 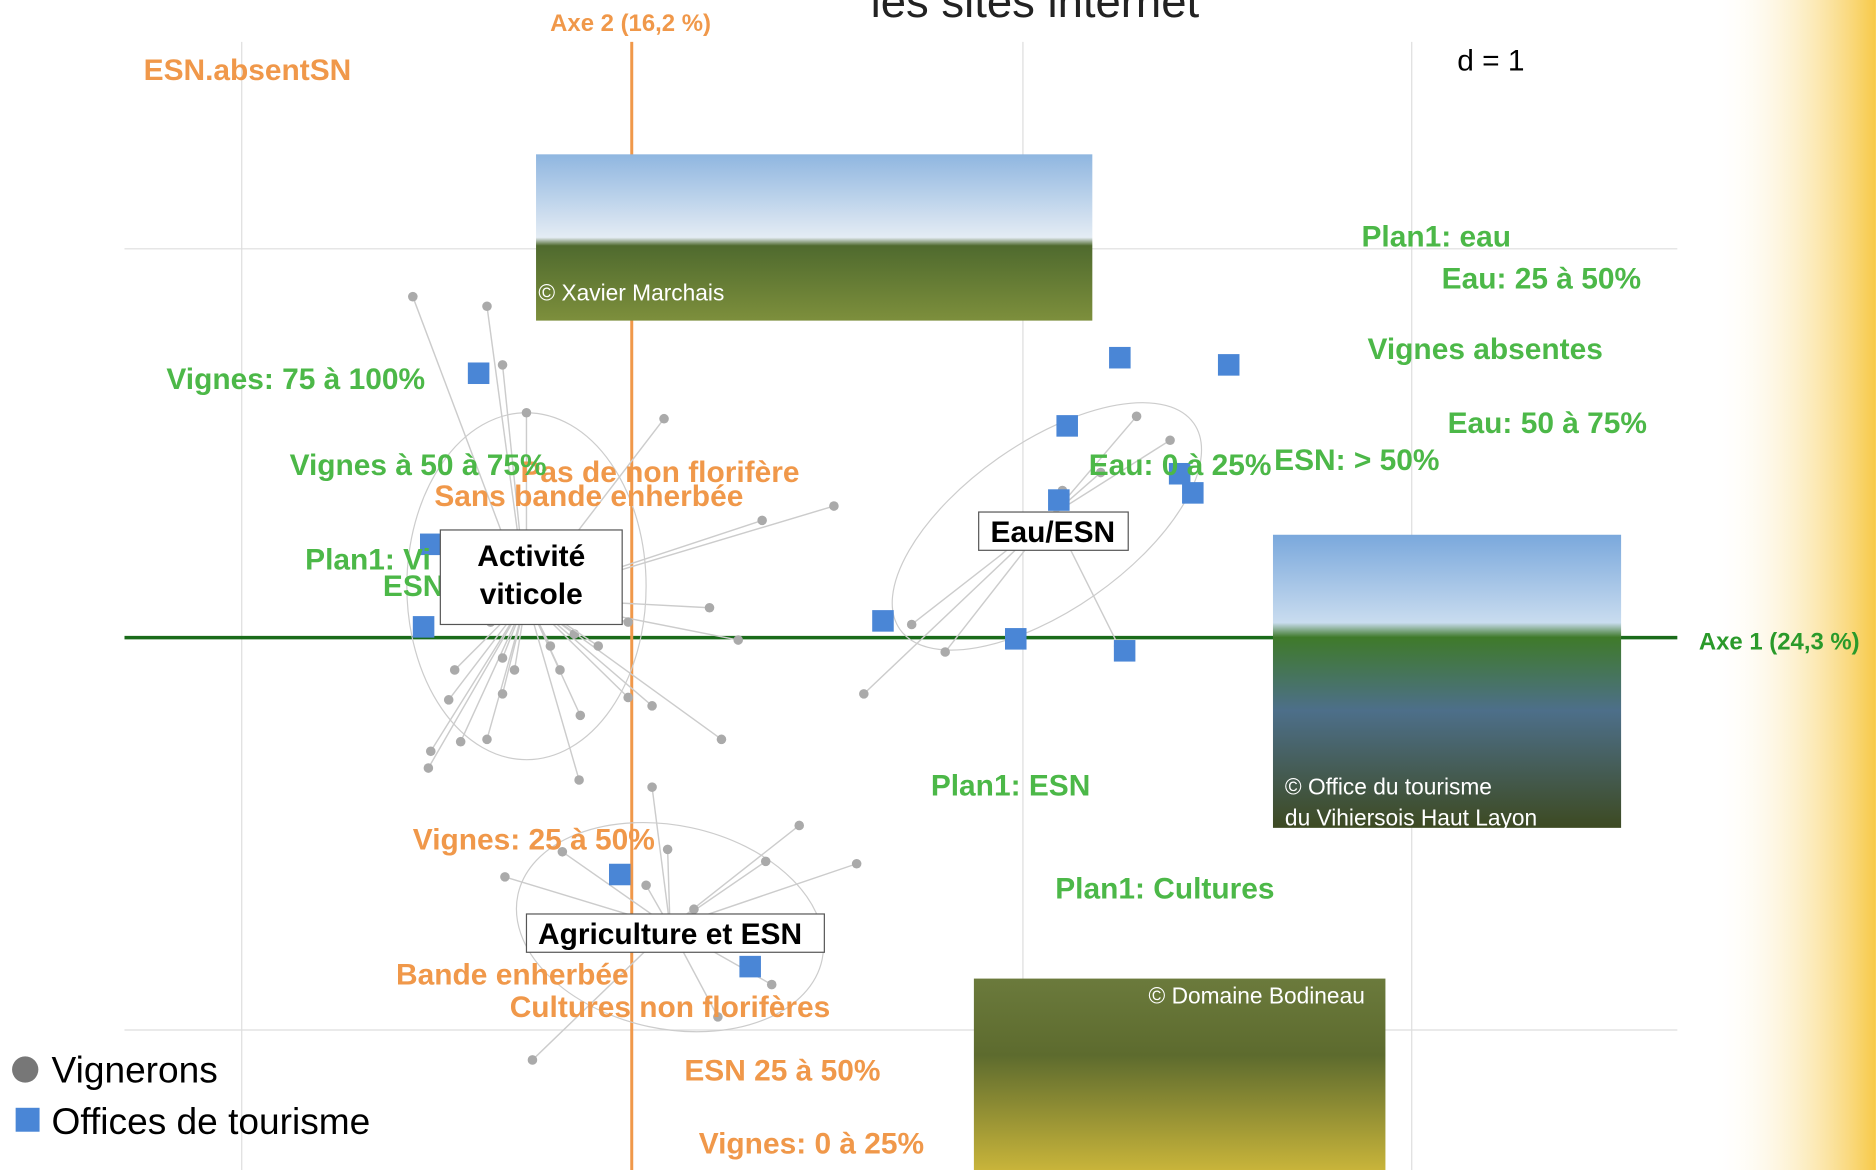 I want to click on legend-label: Offices de tourisme, so click(x=211, y=1121).